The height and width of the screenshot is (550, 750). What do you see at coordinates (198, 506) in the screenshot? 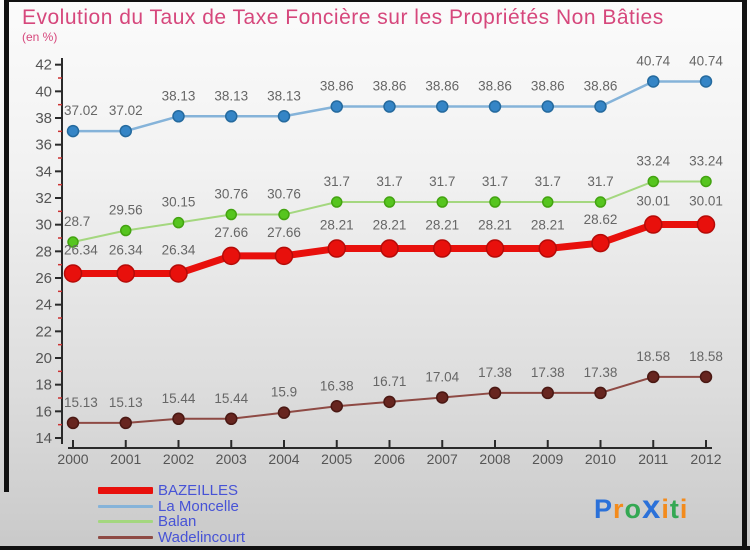
I see `legend-label: La Moncelle` at bounding box center [198, 506].